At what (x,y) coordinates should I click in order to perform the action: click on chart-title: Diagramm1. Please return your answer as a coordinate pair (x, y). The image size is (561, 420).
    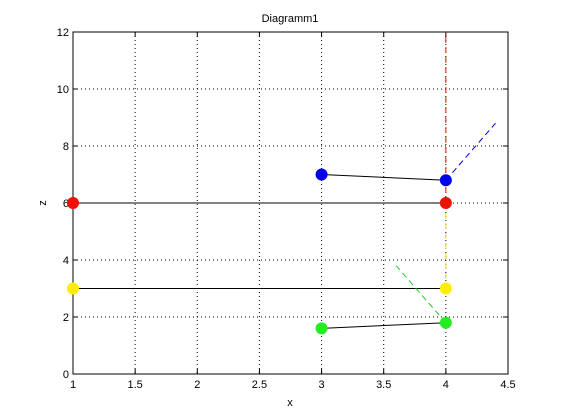
    Looking at the image, I should click on (290, 19).